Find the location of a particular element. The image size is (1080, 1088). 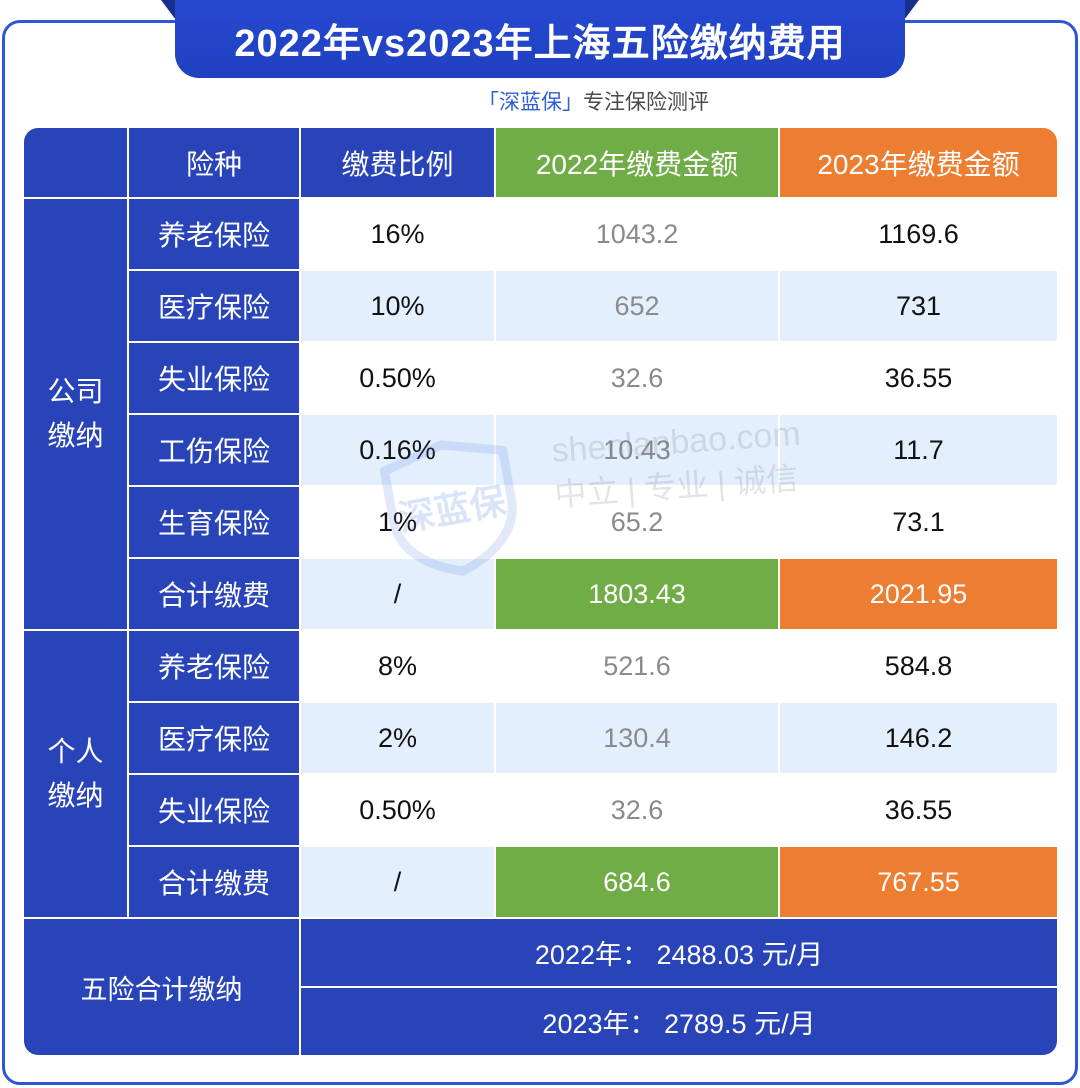

header-type: 险种 is located at coordinates (214, 162).